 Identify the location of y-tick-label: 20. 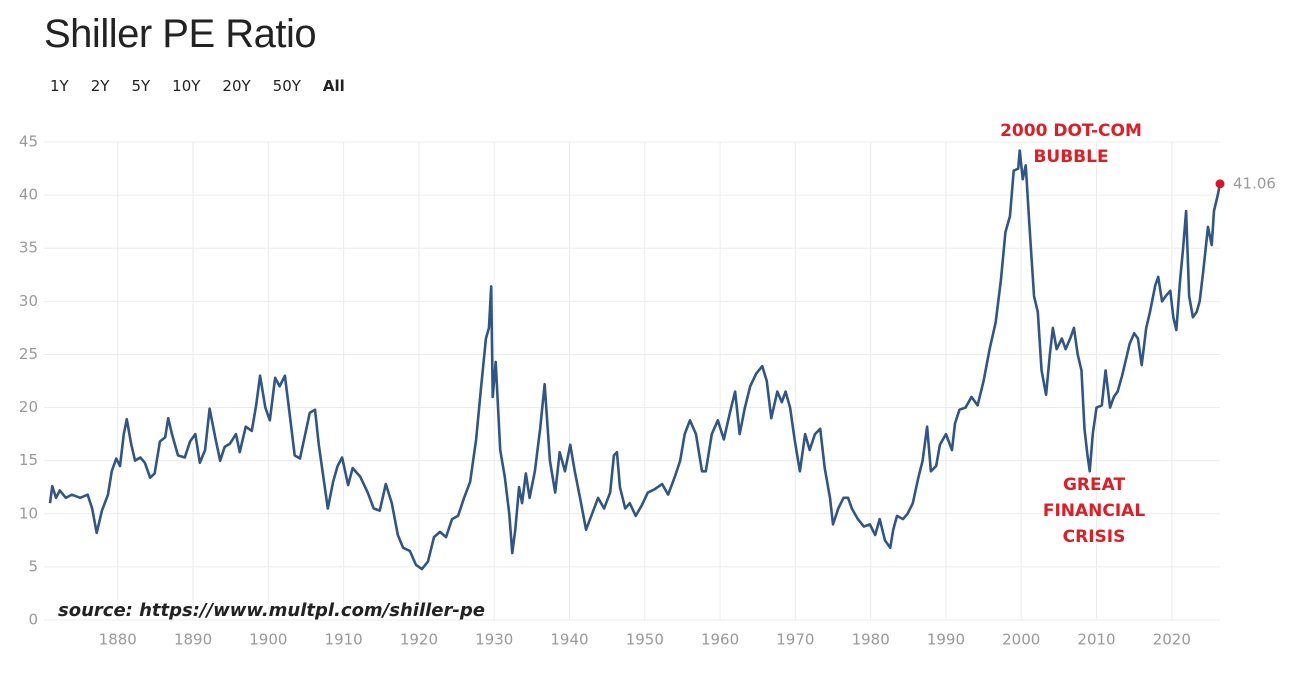
(28, 407).